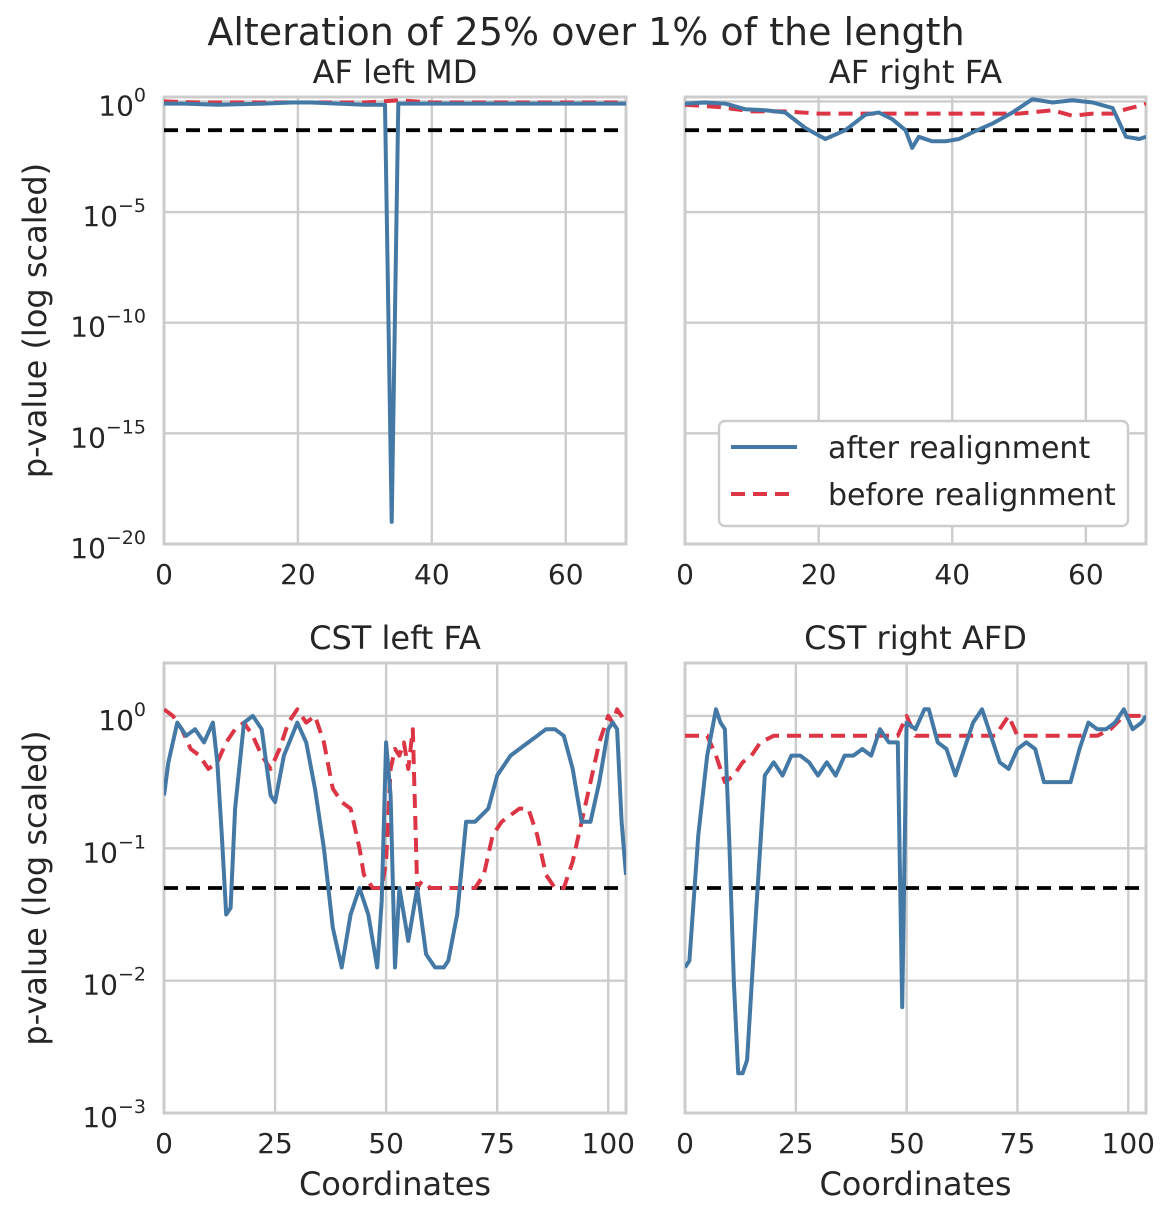 The height and width of the screenshot is (1227, 1171). Describe the element at coordinates (972, 495) in the screenshot. I see `legend-label-before: before realignment` at that location.